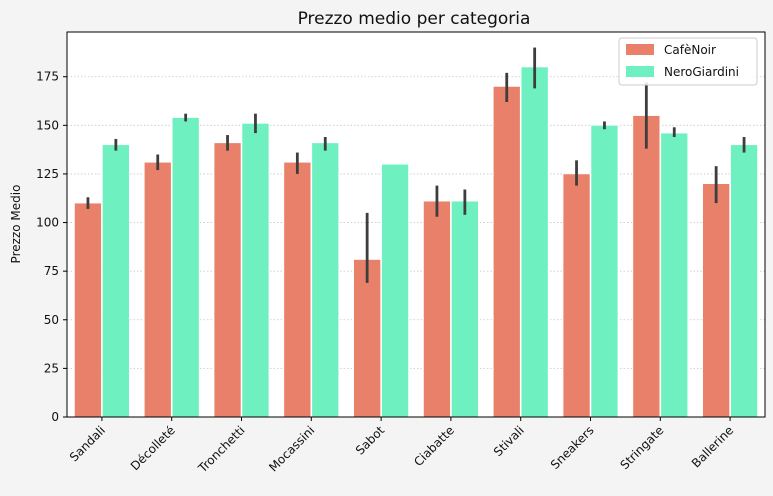 This screenshot has width=773, height=496. I want to click on legend-label-nerogiardini: NeroGiardini, so click(701, 72).